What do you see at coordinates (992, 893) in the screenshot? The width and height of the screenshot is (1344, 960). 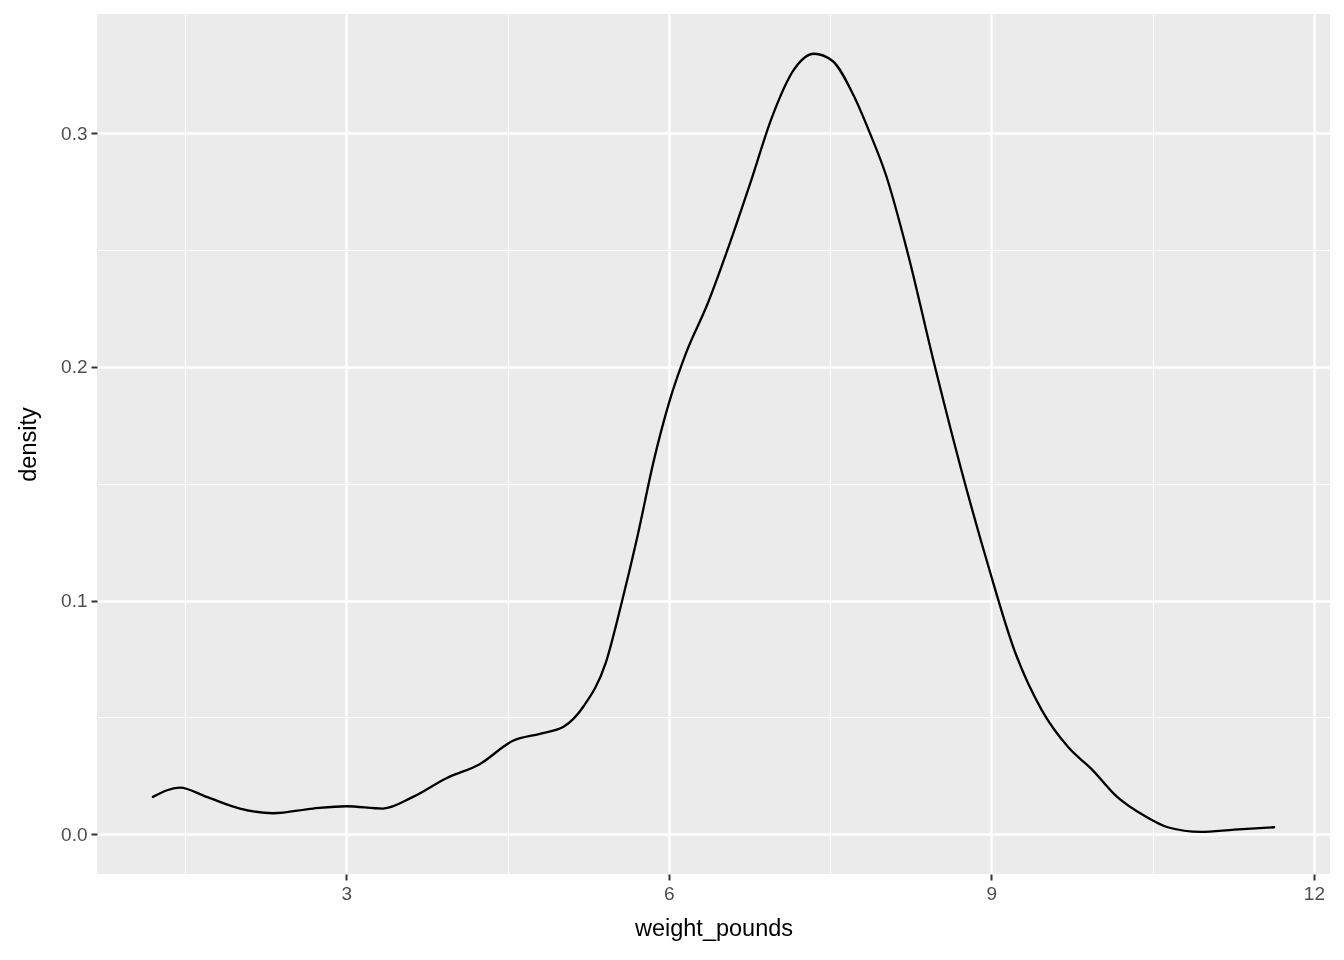 I see `x-tick-label: 9` at bounding box center [992, 893].